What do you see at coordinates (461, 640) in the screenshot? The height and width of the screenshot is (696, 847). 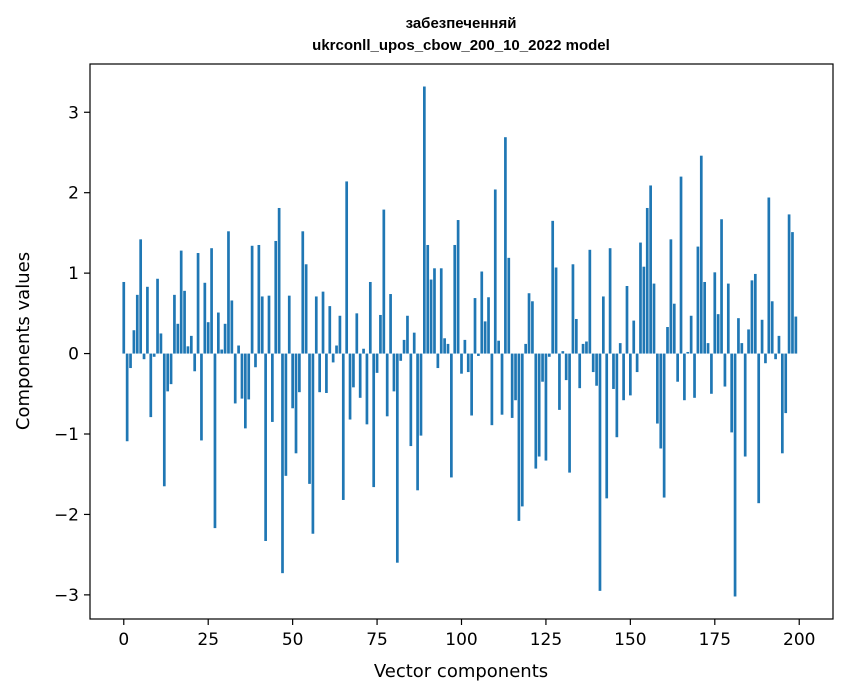 I see `x-tick-label: 100` at bounding box center [461, 640].